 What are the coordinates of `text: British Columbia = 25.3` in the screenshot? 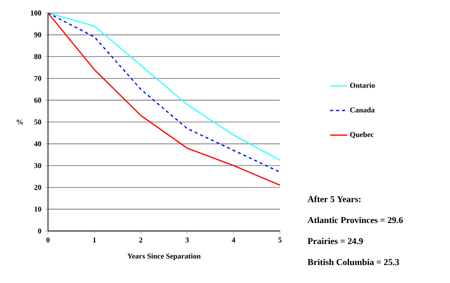 It's located at (354, 262).